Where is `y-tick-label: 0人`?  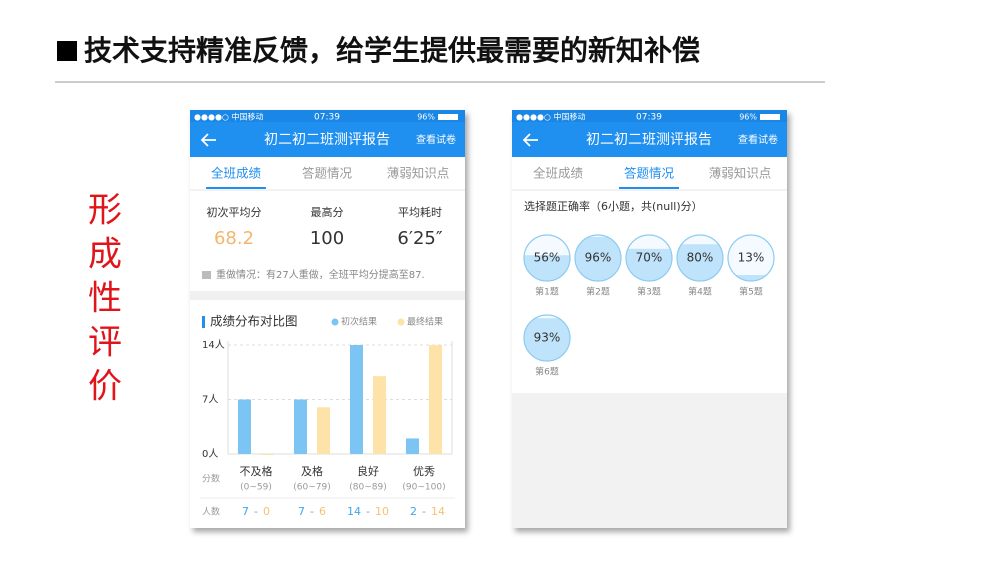 y-tick-label: 0人 is located at coordinates (210, 454).